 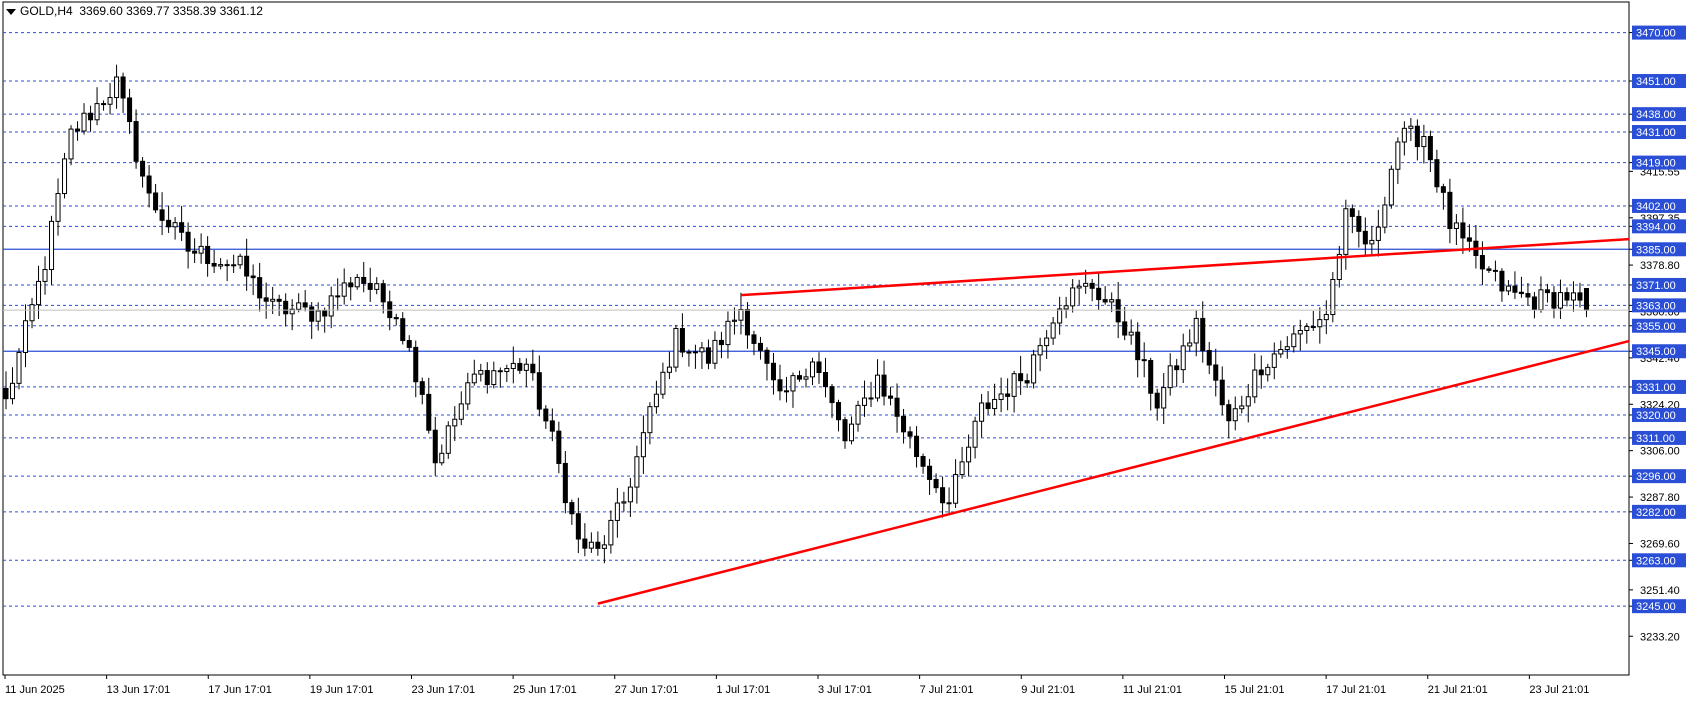 What do you see at coordinates (1656, 477) in the screenshot?
I see `level-label: 3296.00` at bounding box center [1656, 477].